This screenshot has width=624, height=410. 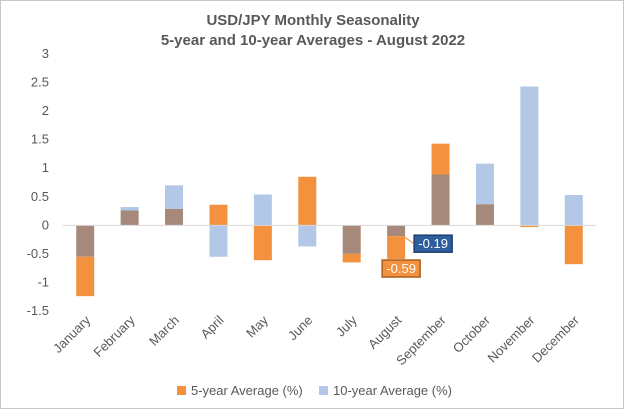 I want to click on x-tick-label: July, so click(x=346, y=325).